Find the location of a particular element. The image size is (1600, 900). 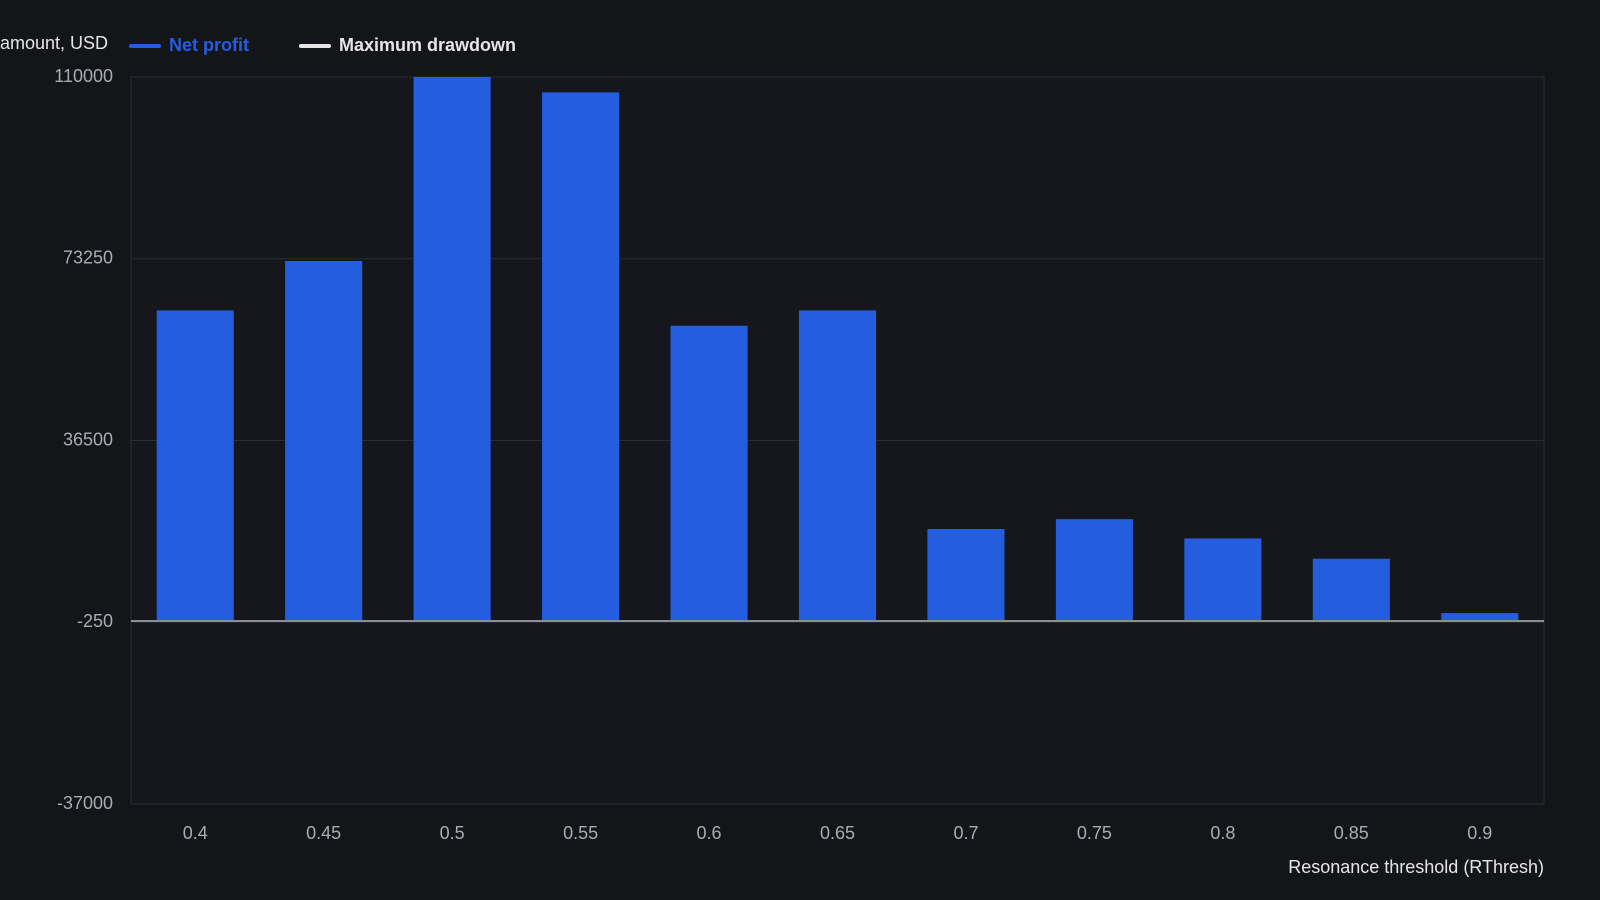

x-axis-title: Resonance threshold (RThresh) is located at coordinates (1416, 867).